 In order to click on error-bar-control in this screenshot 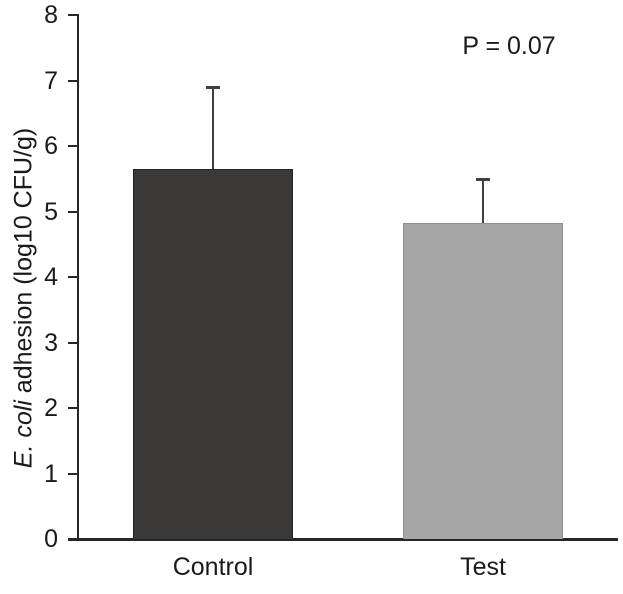, I will do `click(213, 128)`.